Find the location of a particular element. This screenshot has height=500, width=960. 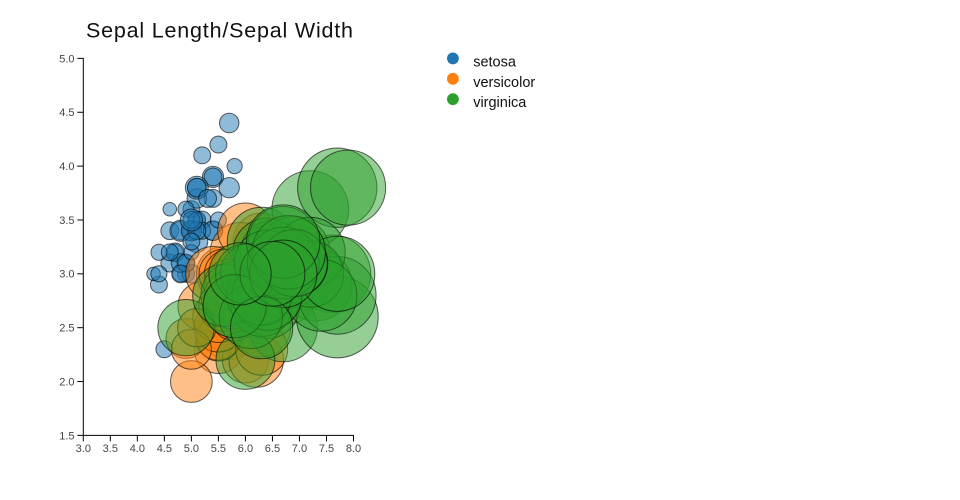

svg-text: 7.5 is located at coordinates (326, 449).